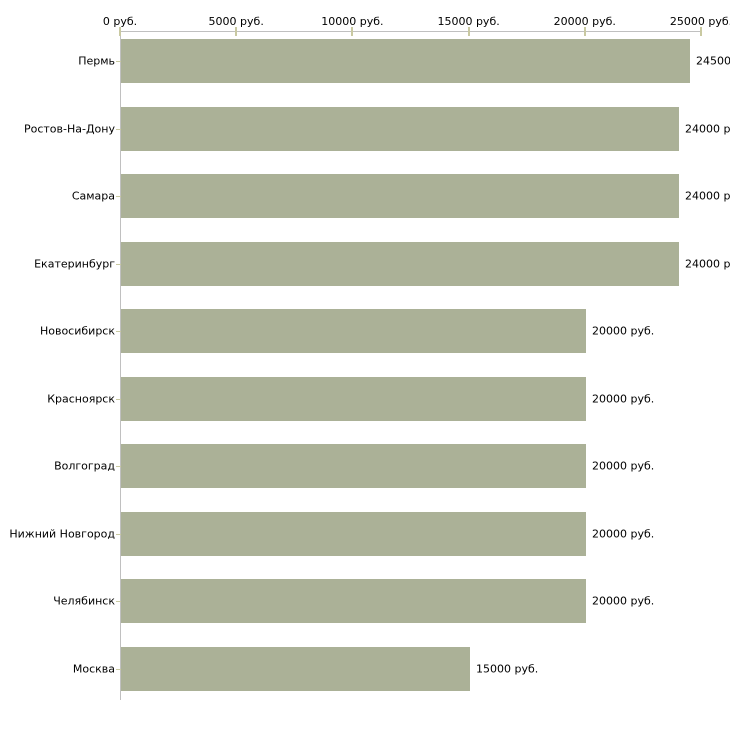 The image size is (730, 730). What do you see at coordinates (81, 398) in the screenshot?
I see `category-label: Красноярск` at bounding box center [81, 398].